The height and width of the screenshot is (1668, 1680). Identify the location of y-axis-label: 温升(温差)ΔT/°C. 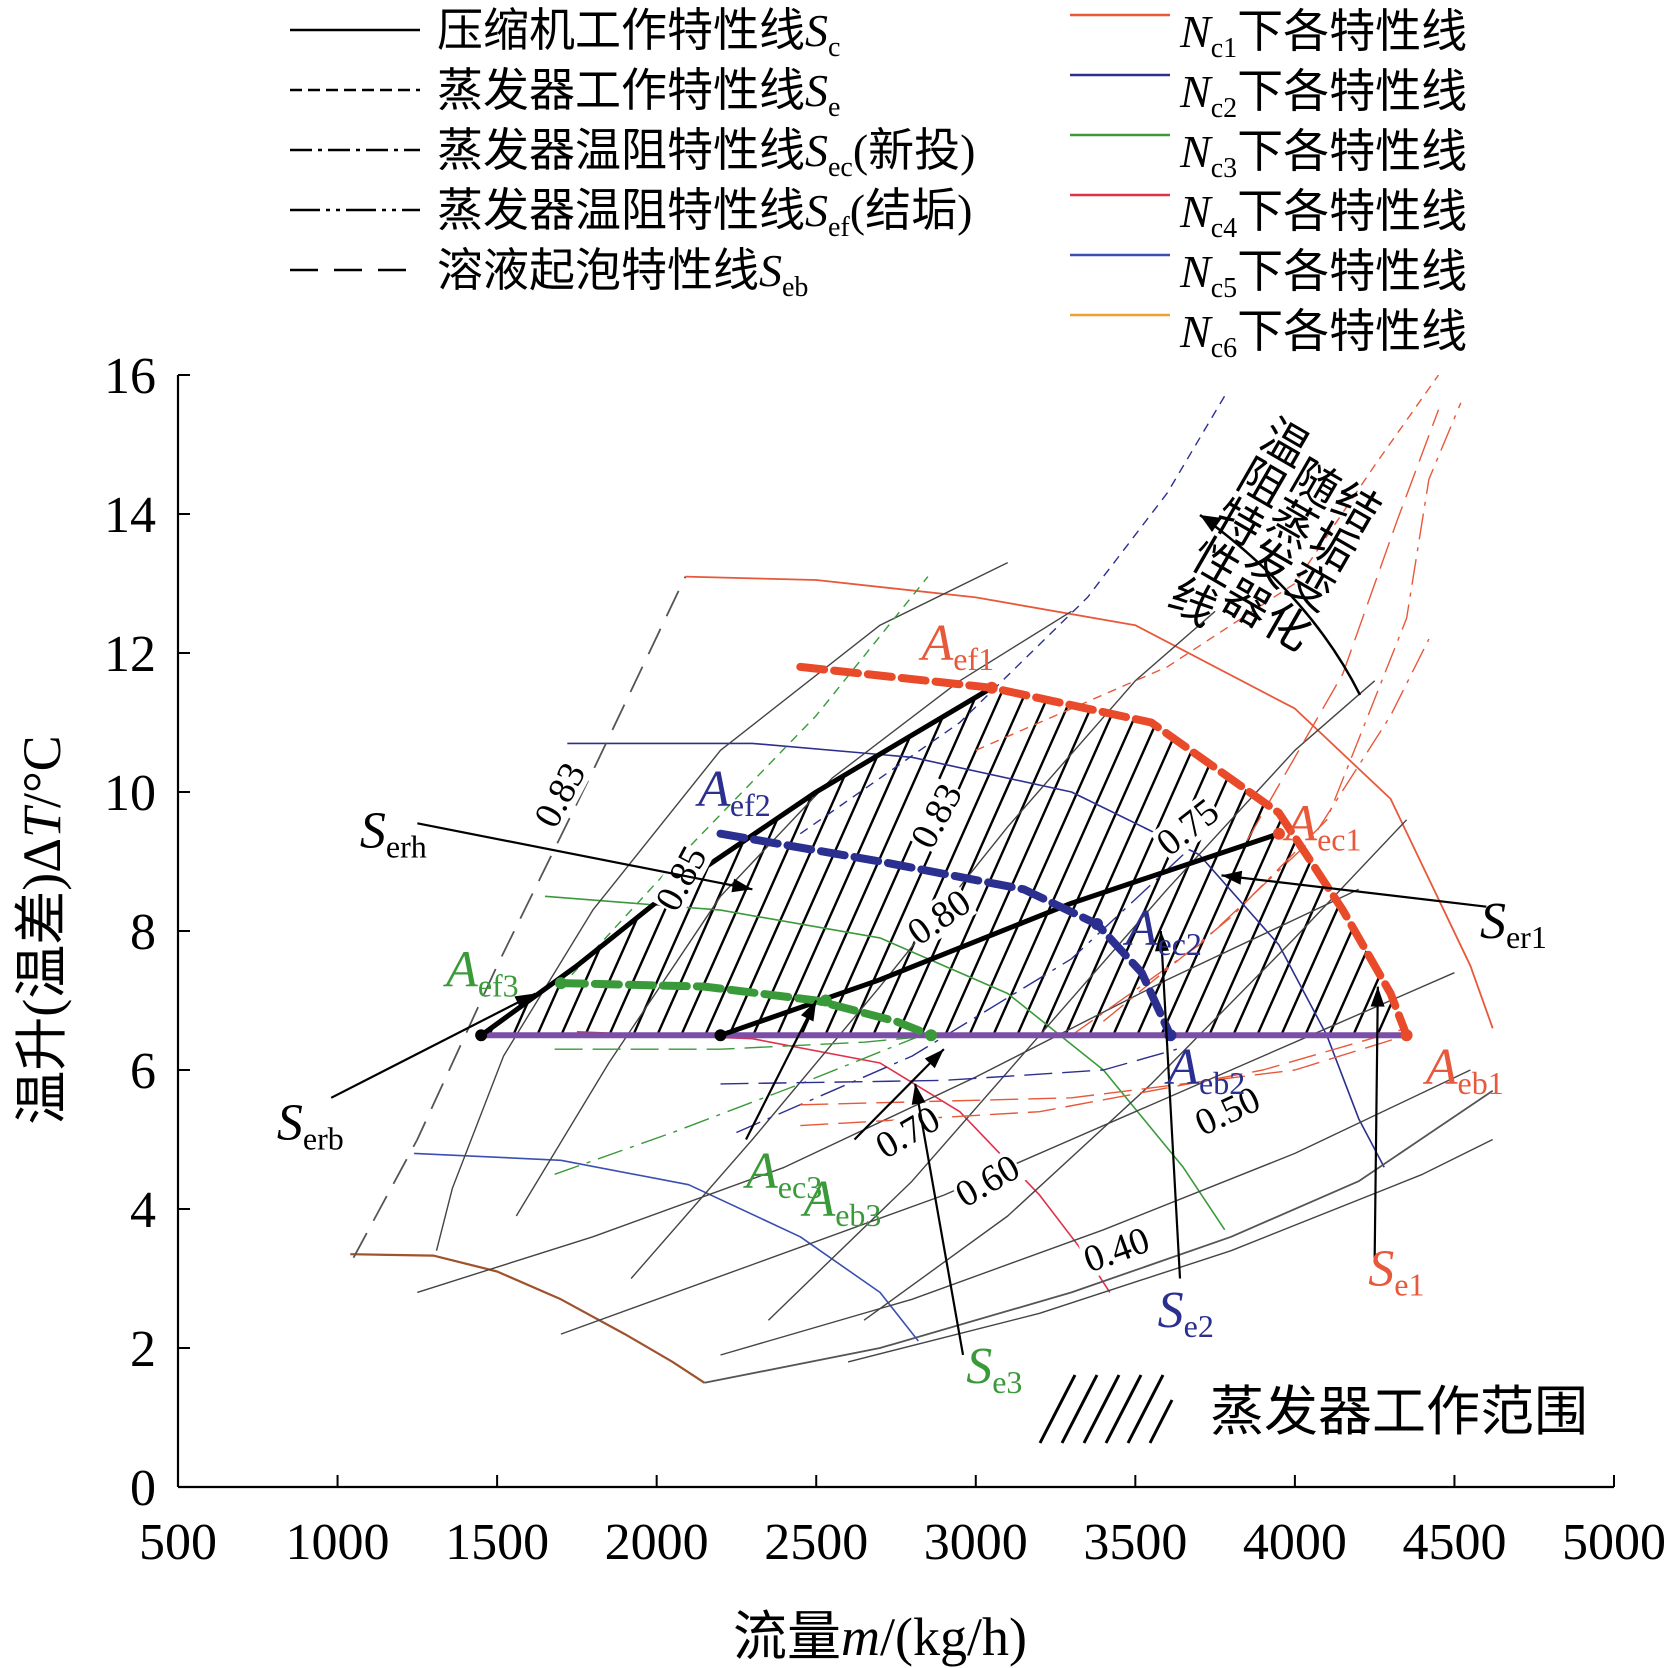
(42, 929).